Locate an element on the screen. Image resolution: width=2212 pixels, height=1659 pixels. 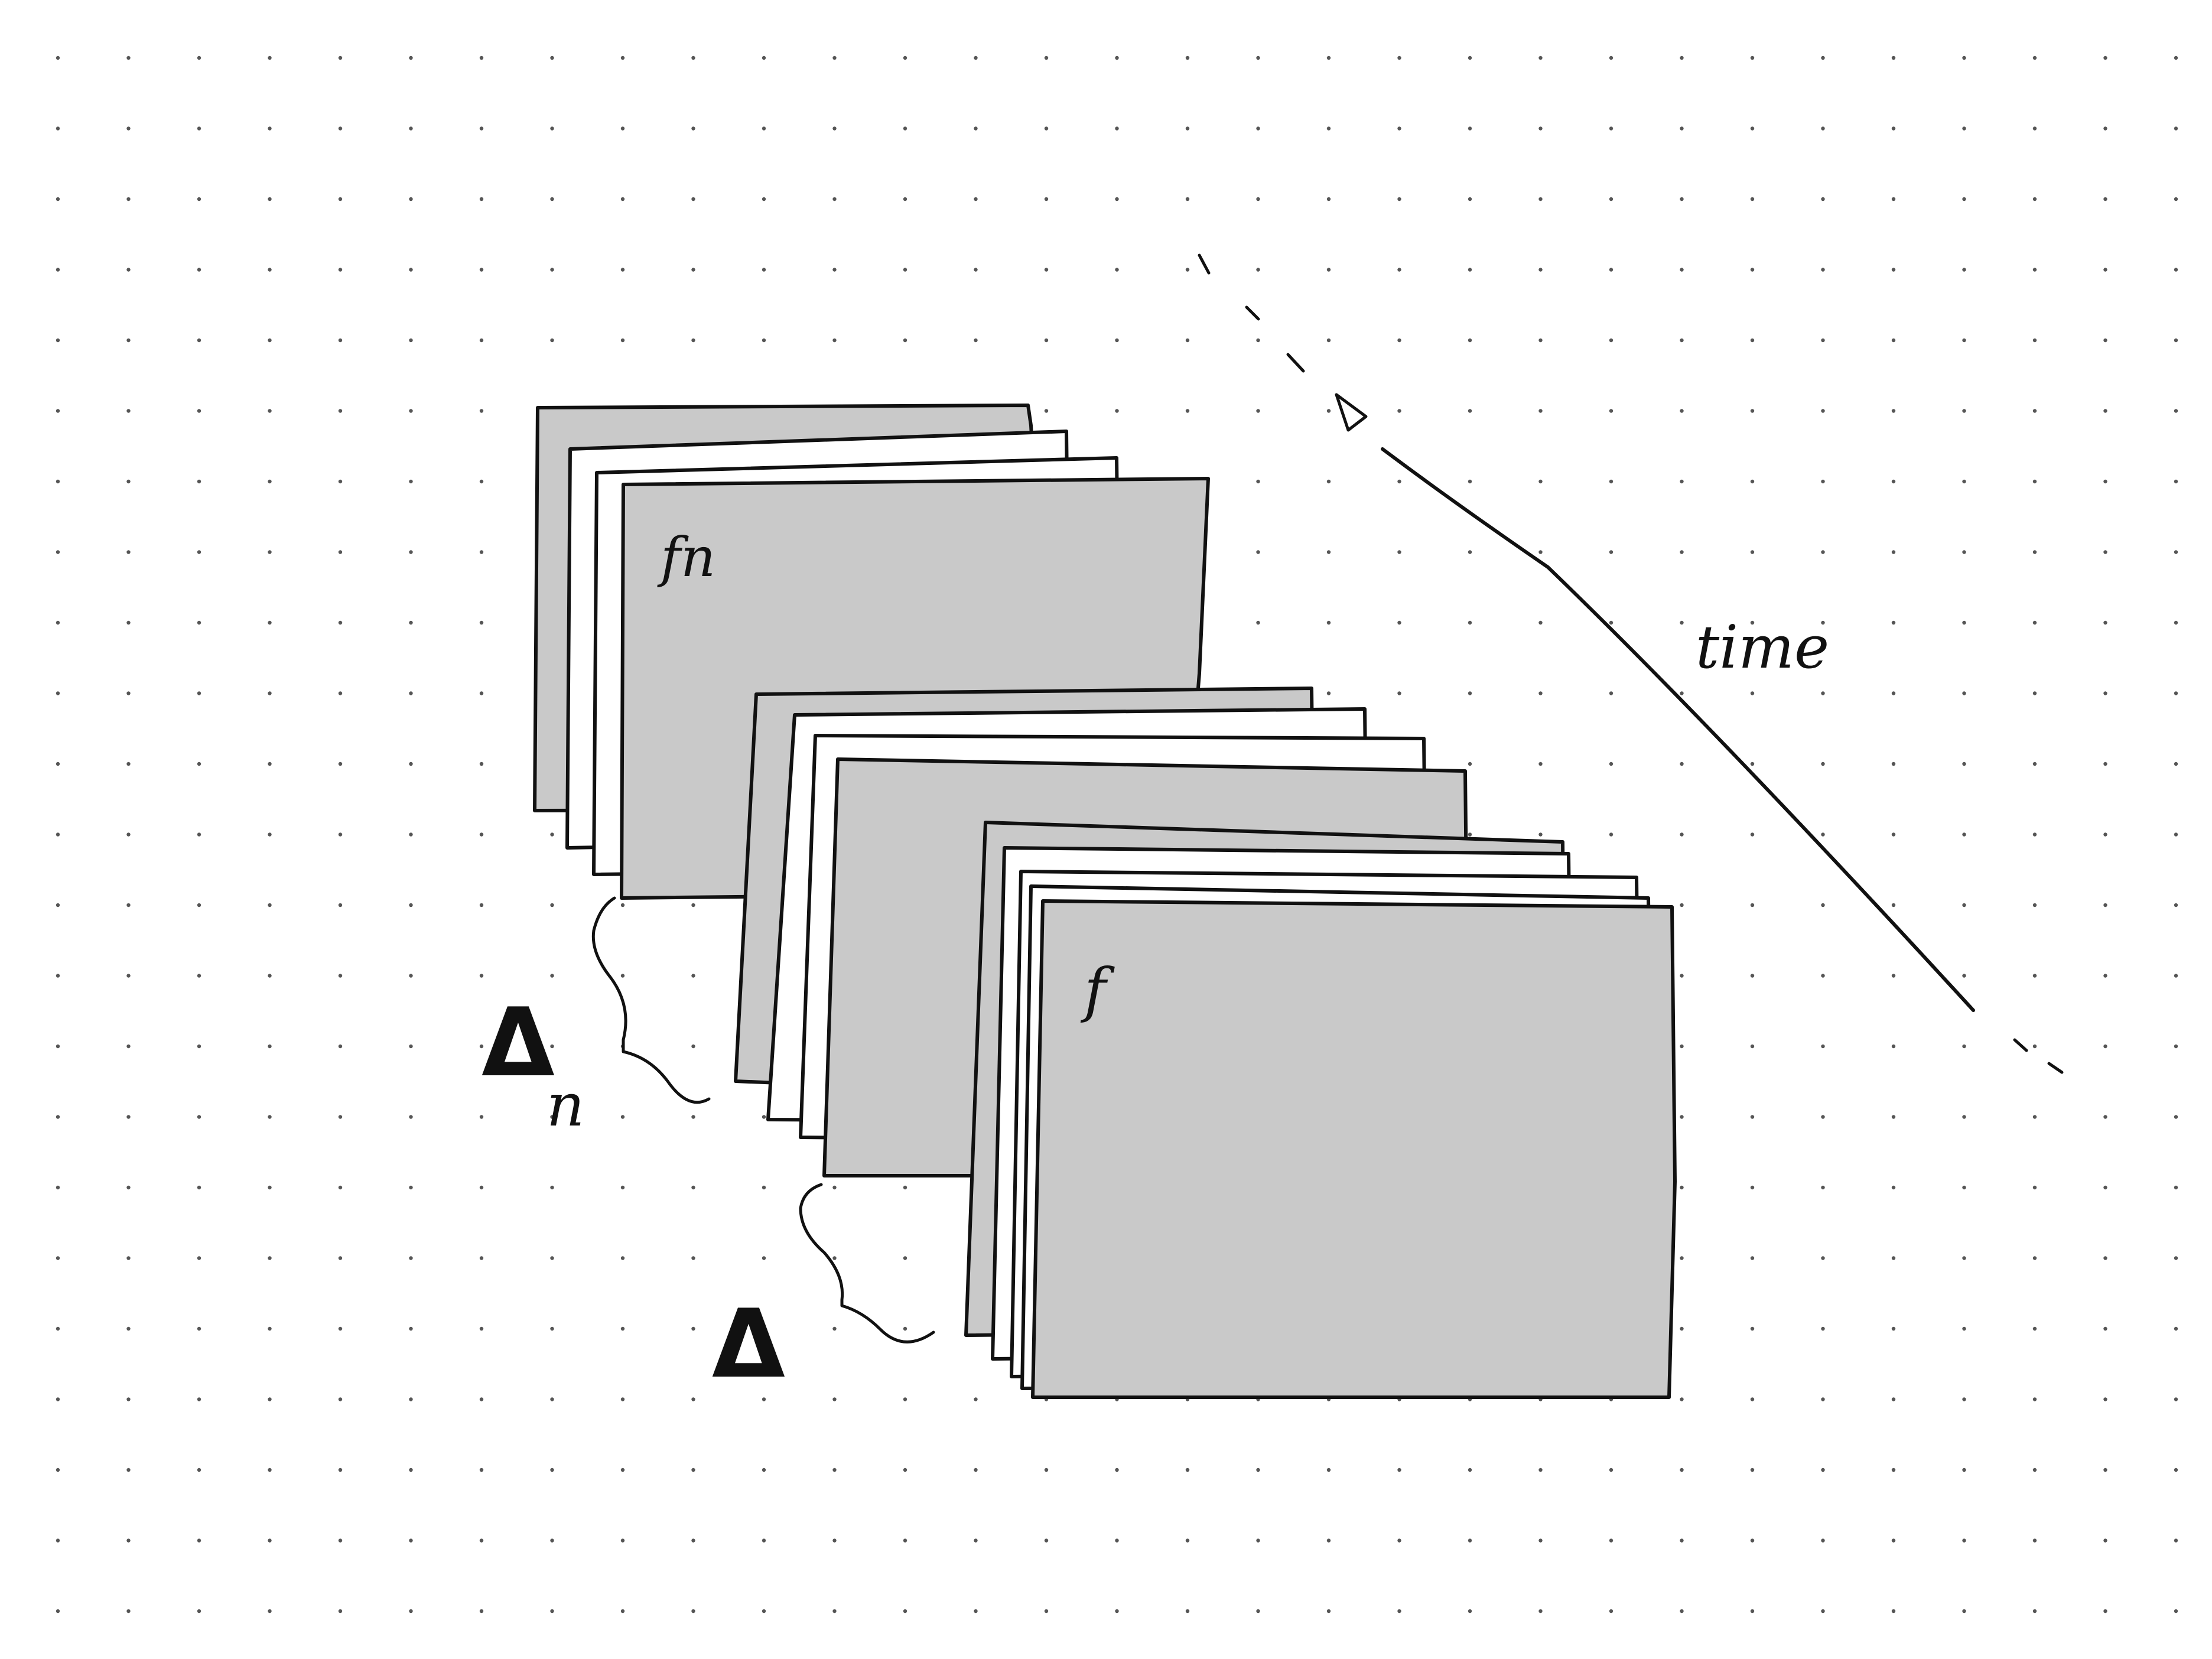
time-axis-line is located at coordinates (1678, 729).